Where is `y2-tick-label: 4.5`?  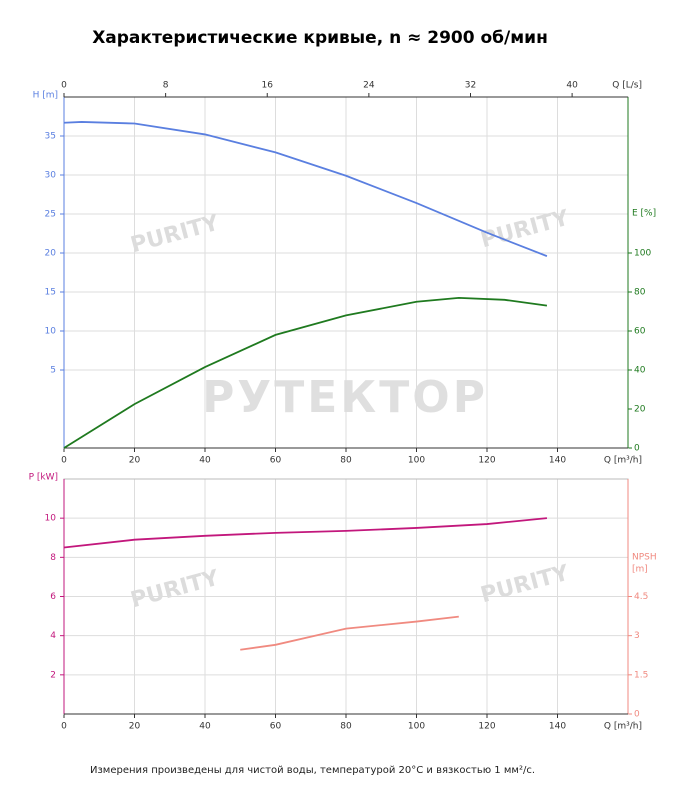
y2-tick-label: 4.5 is located at coordinates (641, 597).